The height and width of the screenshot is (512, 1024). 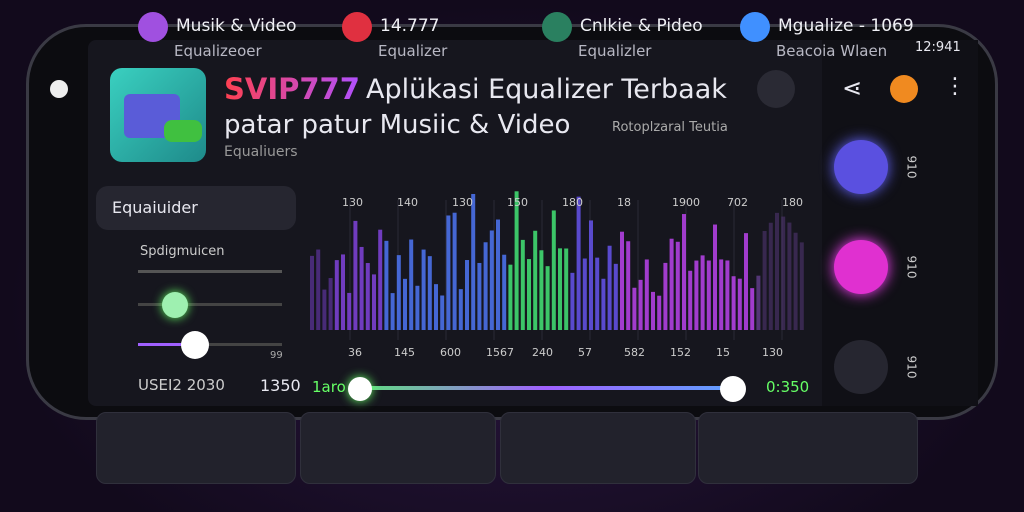 I want to click on side-label: 910, so click(x=911, y=267).